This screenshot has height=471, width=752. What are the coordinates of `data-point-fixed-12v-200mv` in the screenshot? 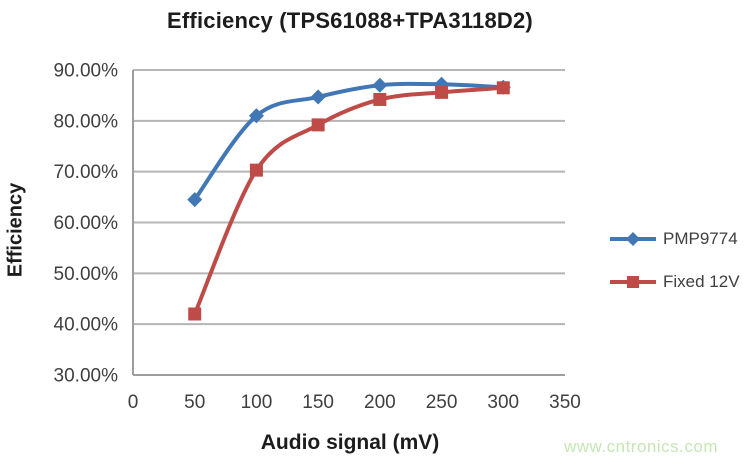 It's located at (380, 99).